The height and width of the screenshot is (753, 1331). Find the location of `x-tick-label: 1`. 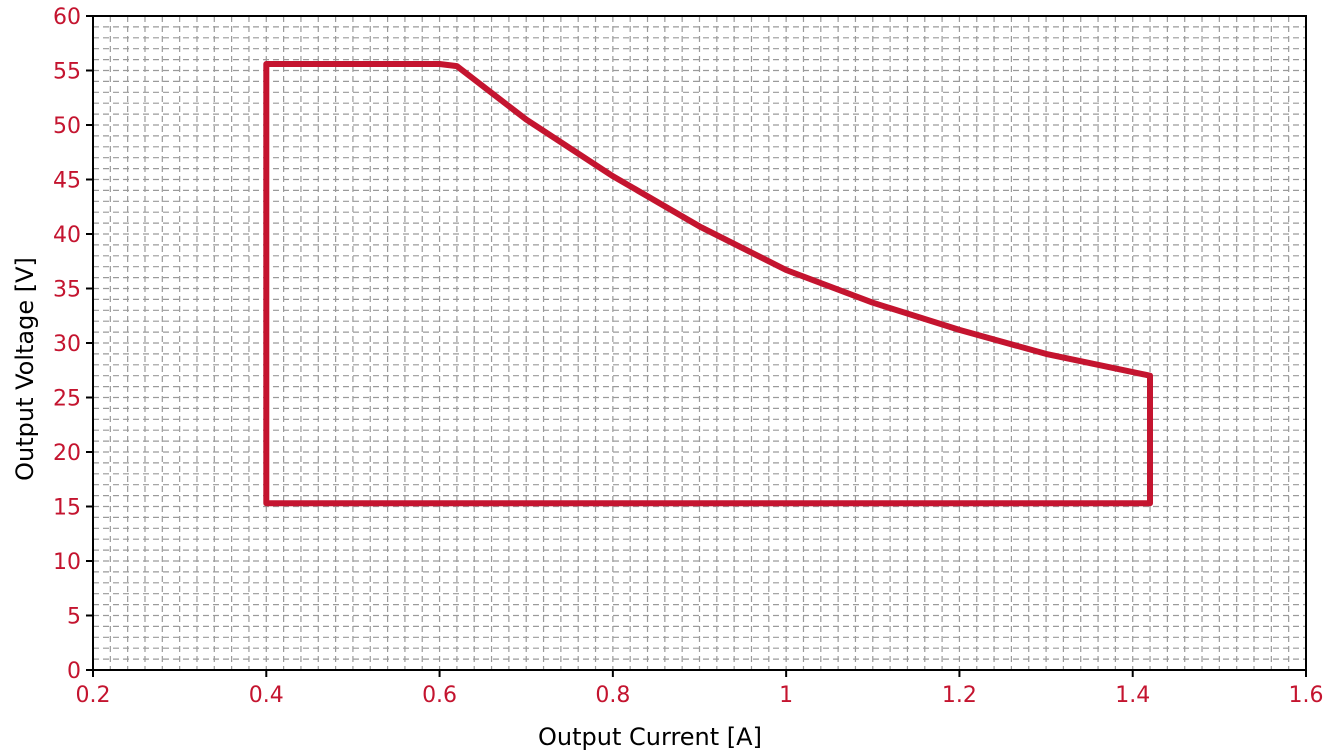

x-tick-label: 1 is located at coordinates (786, 695).